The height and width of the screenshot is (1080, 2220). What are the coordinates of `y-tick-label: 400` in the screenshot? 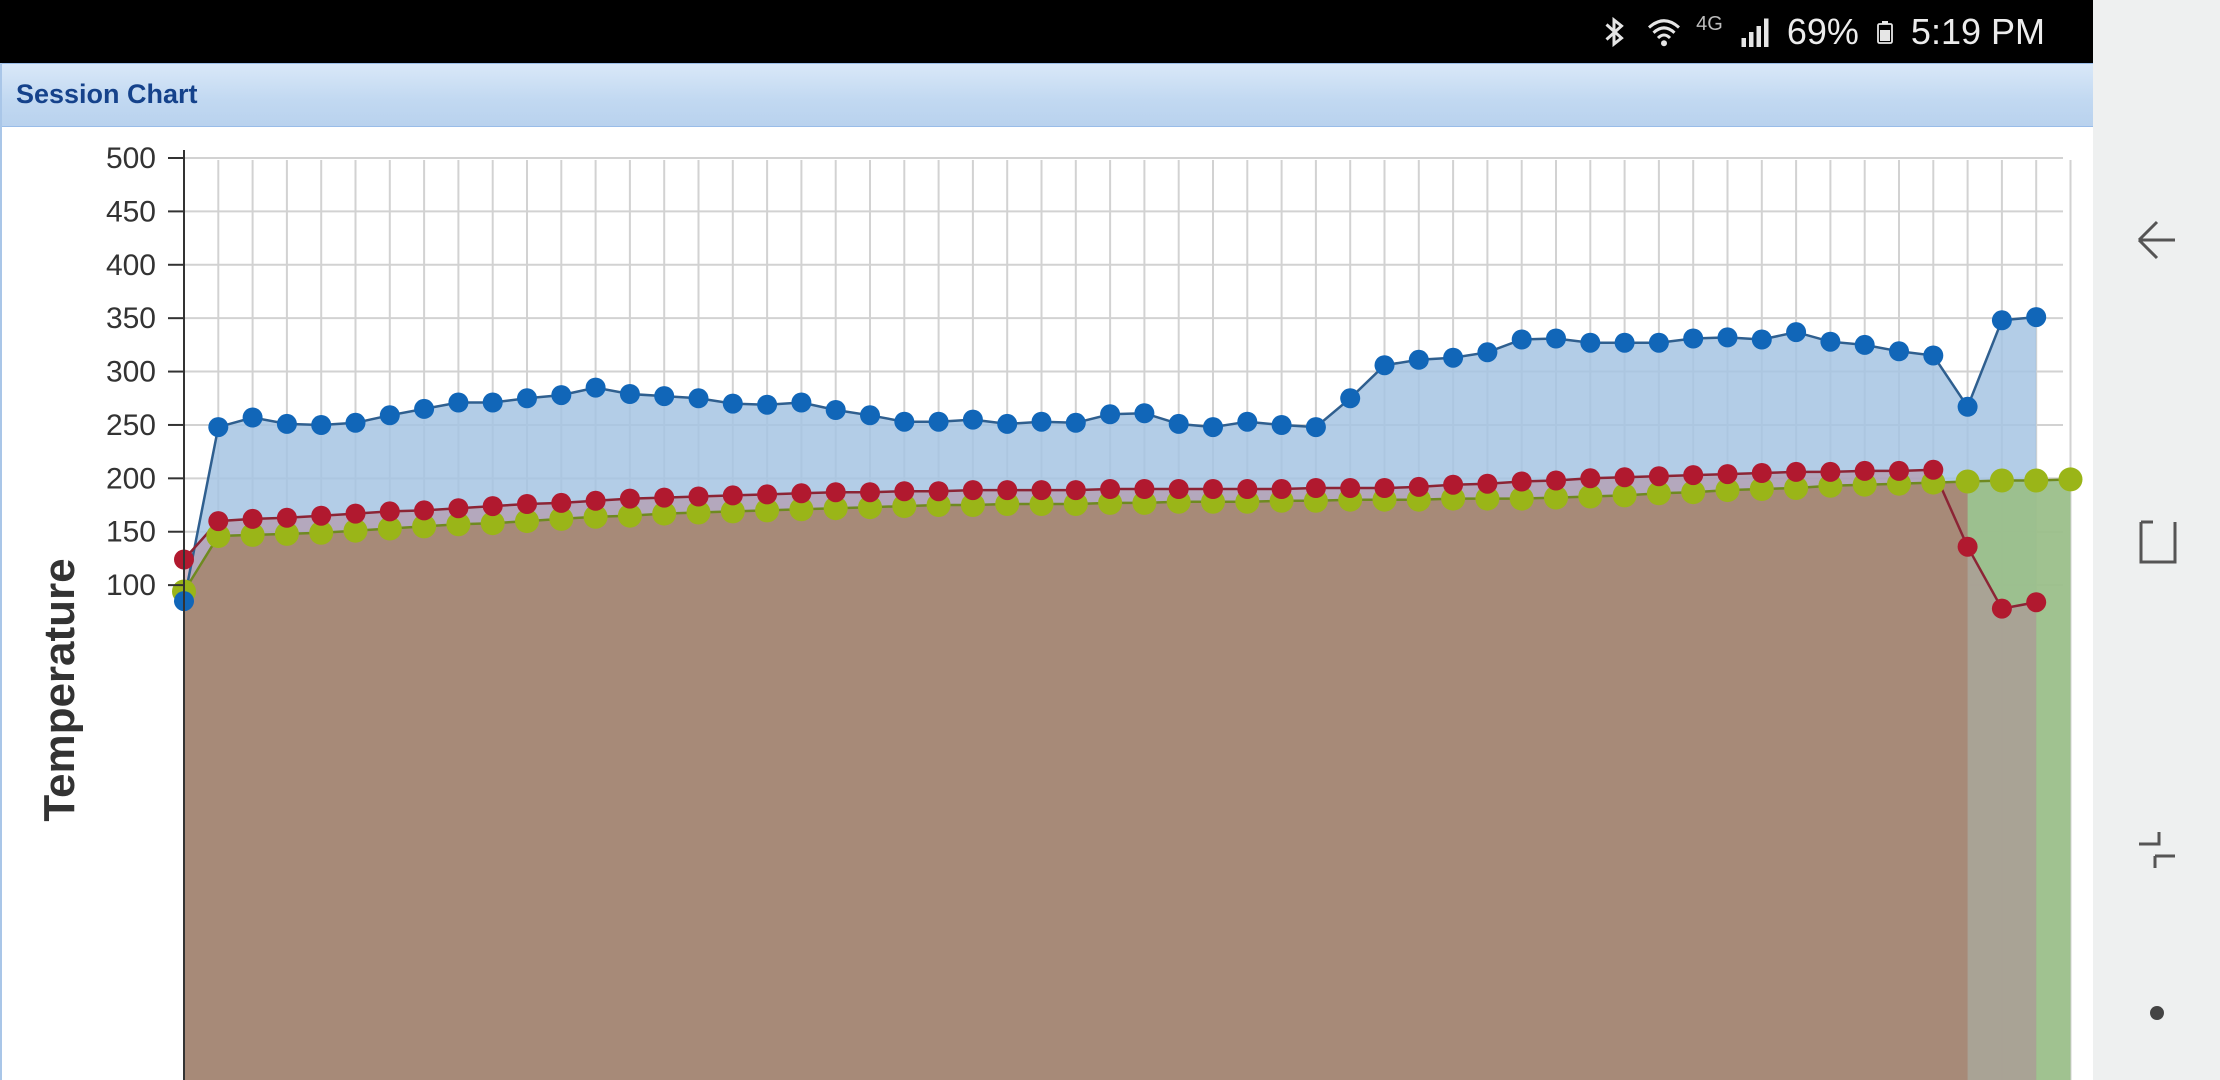 It's located at (131, 265).